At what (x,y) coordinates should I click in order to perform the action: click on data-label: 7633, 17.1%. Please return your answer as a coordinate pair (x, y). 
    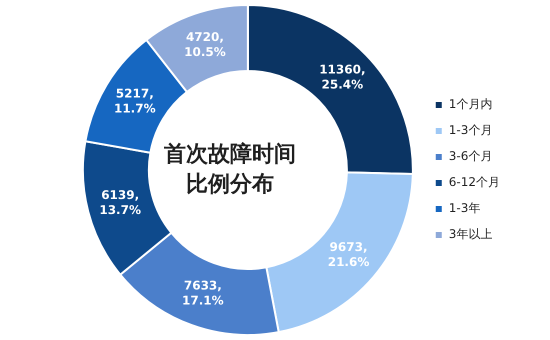
    Looking at the image, I should click on (203, 293).